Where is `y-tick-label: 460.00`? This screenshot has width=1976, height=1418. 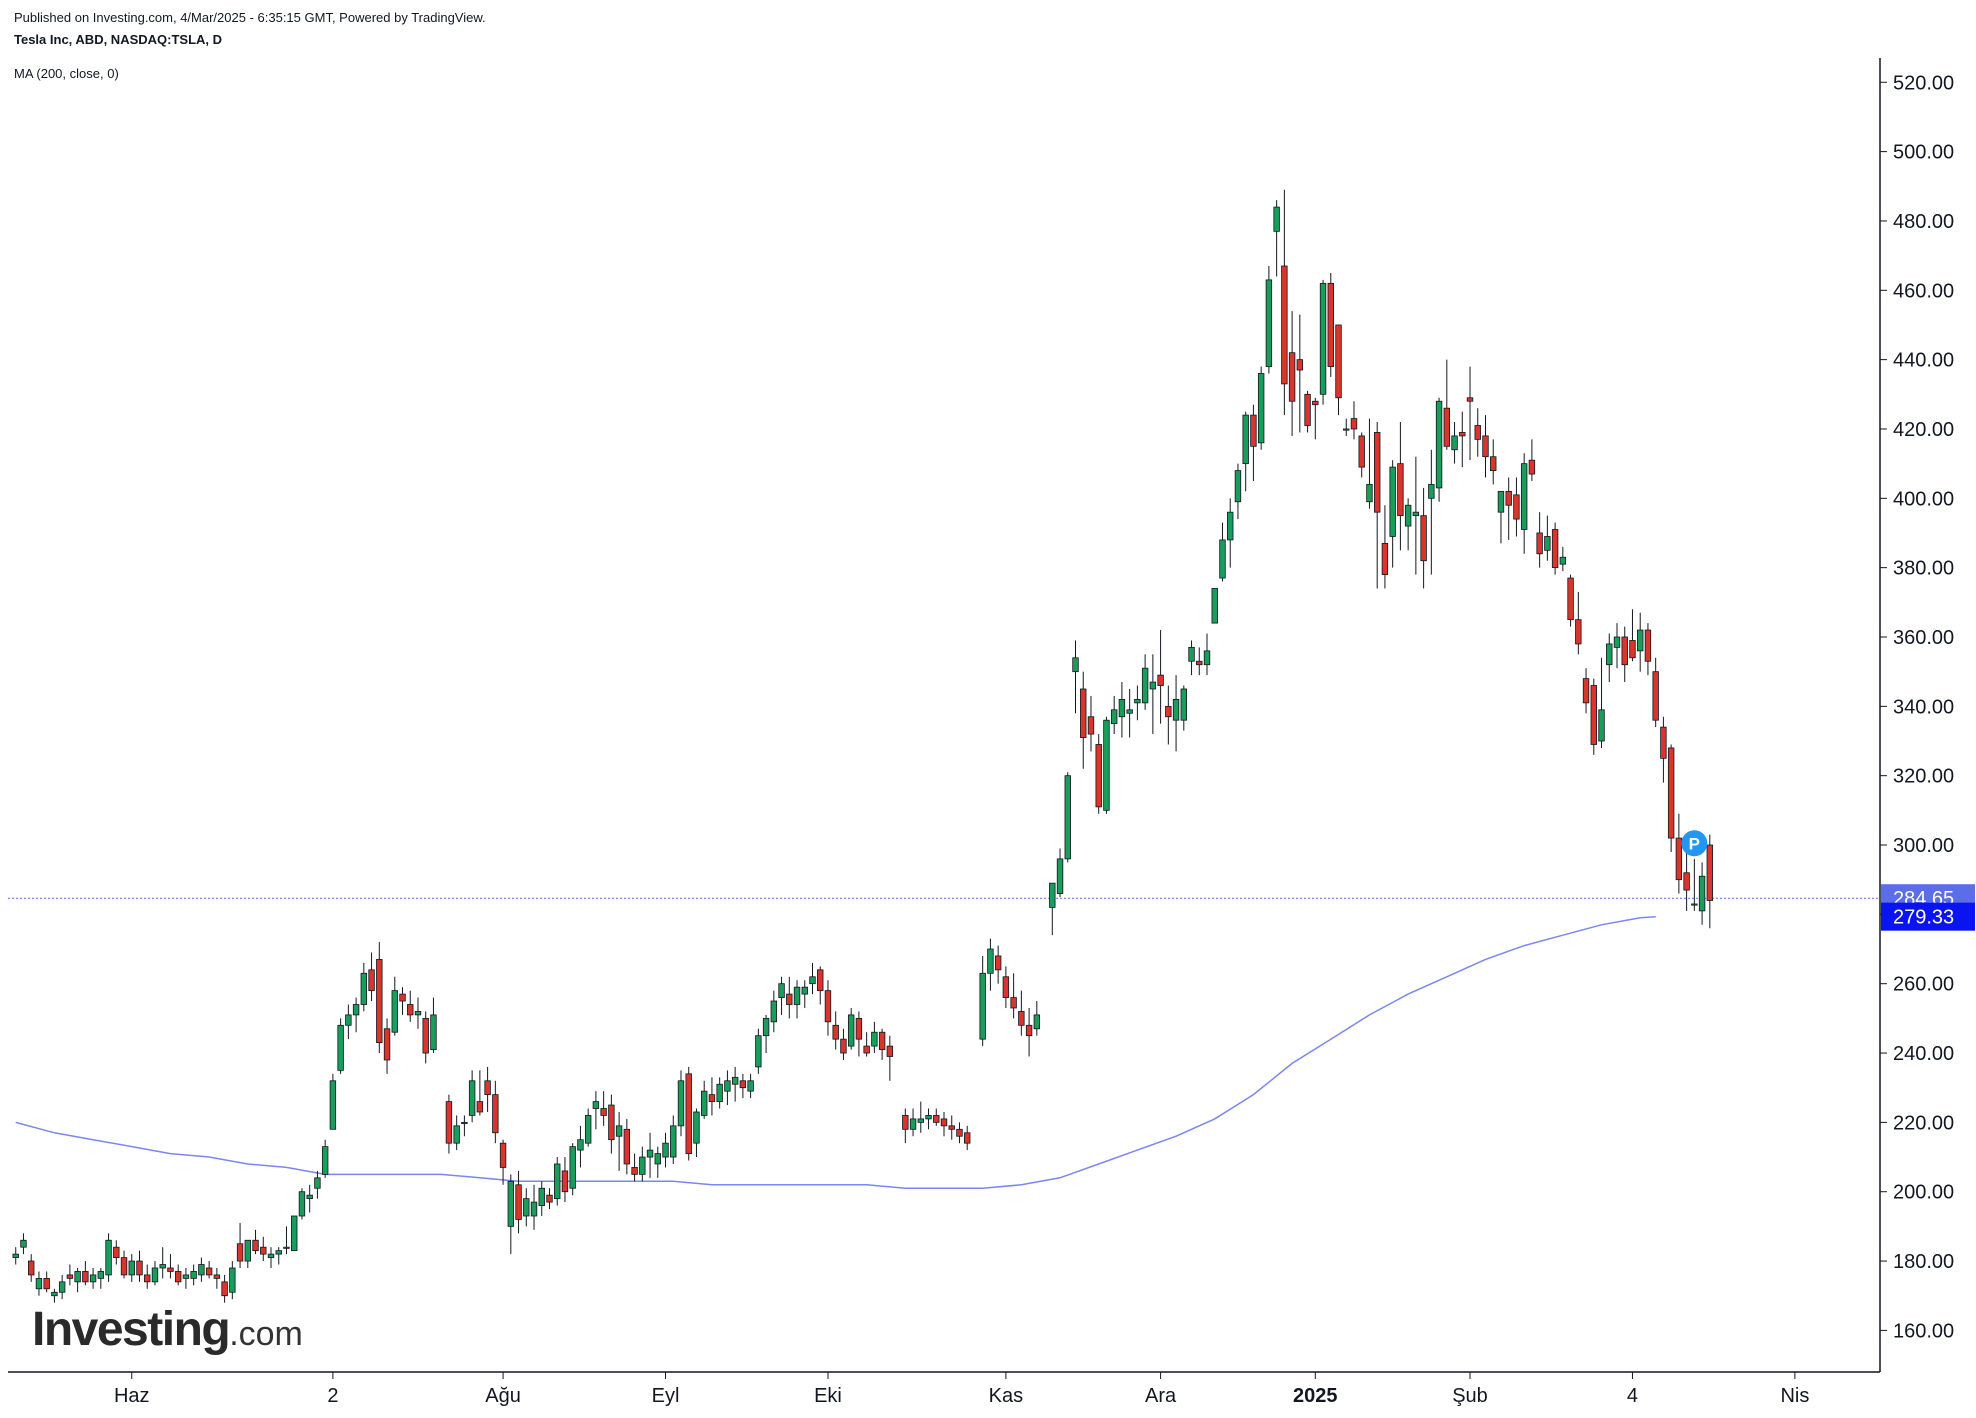
y-tick-label: 460.00 is located at coordinates (1923, 291).